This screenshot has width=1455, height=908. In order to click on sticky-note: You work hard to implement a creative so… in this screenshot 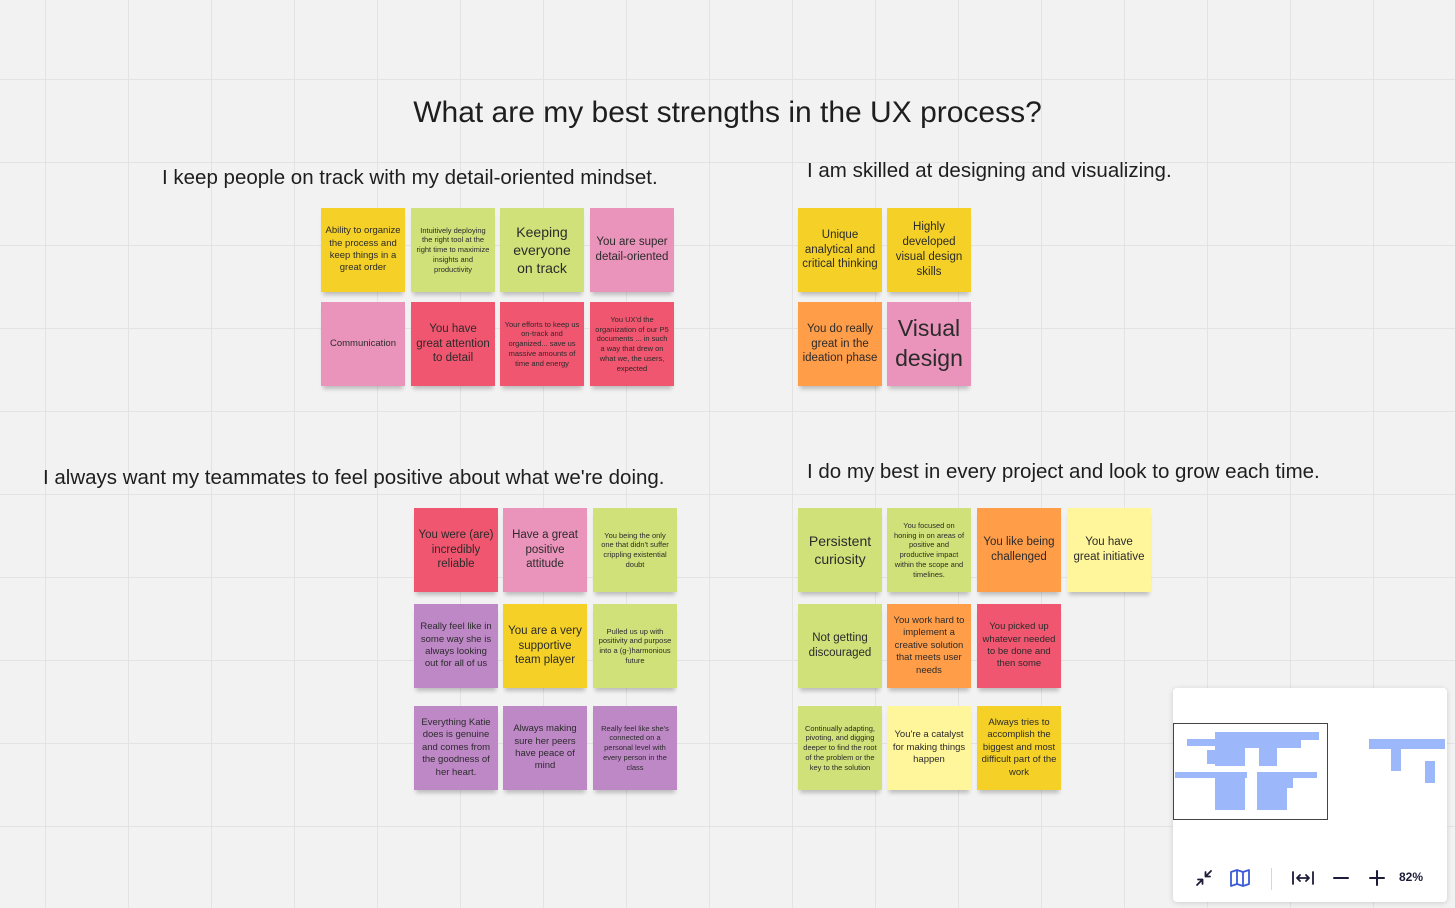, I will do `click(929, 646)`.